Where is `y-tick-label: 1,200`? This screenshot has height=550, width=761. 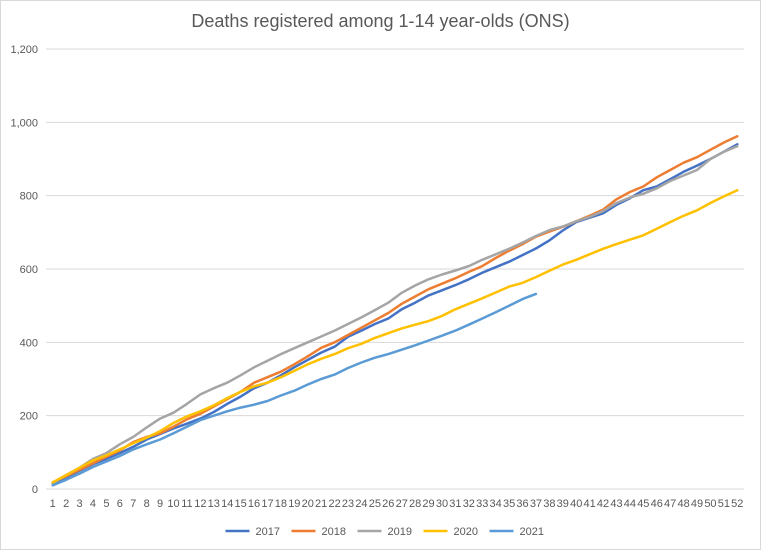
y-tick-label: 1,200 is located at coordinates (24, 50).